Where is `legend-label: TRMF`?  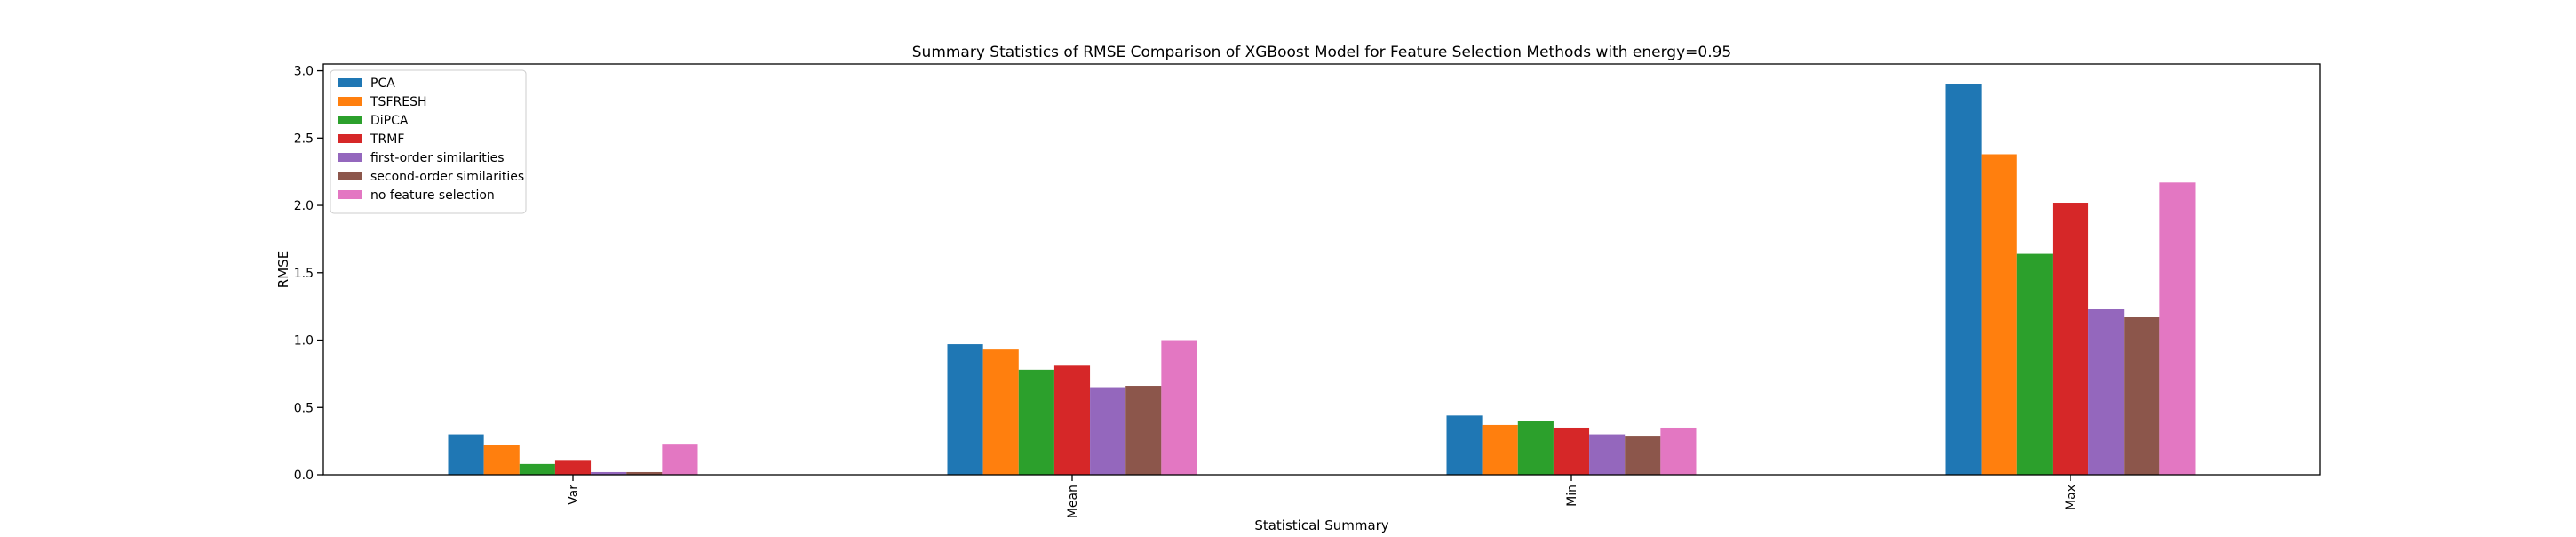 legend-label: TRMF is located at coordinates (387, 139).